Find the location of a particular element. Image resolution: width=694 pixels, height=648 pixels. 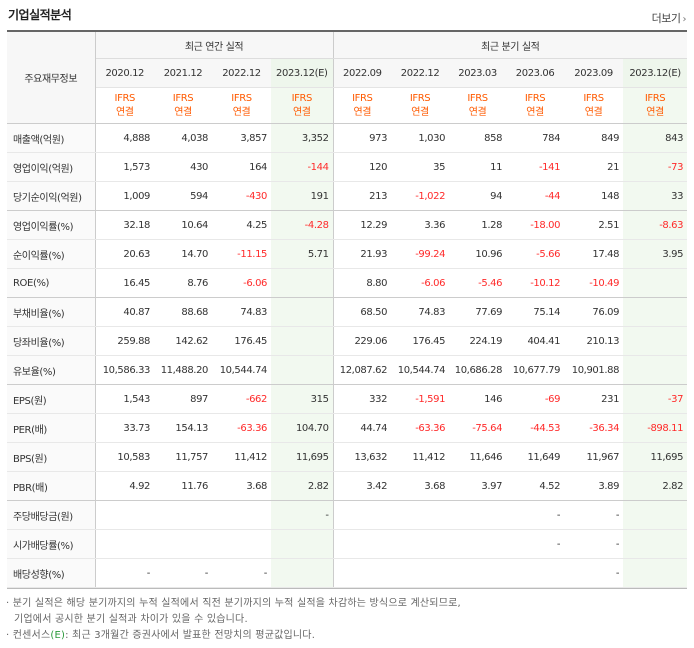

data-cell: -37 is located at coordinates (655, 399).